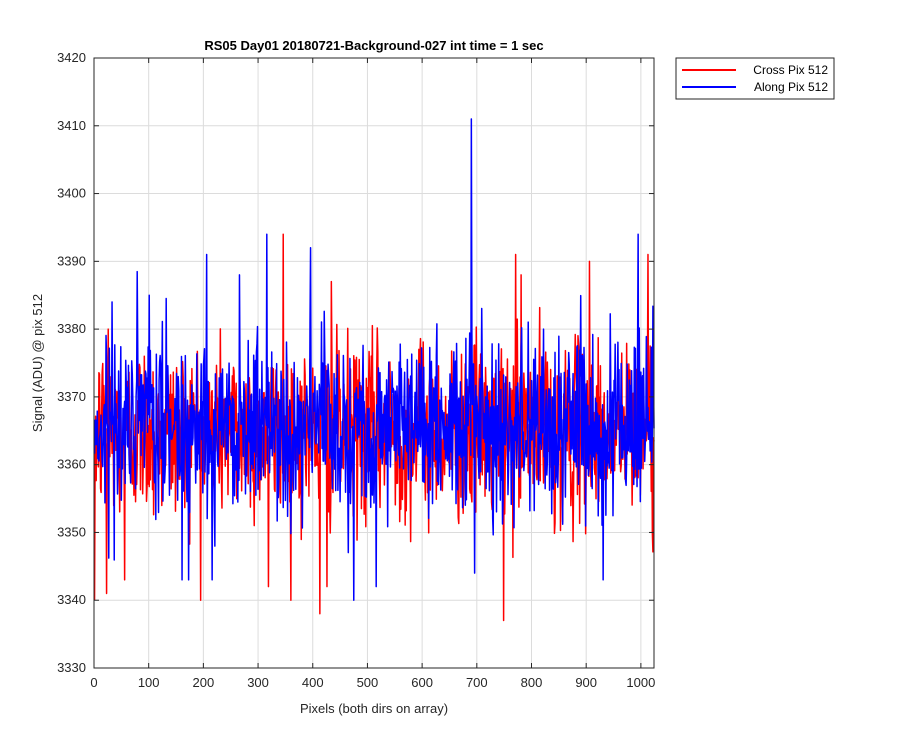 The width and height of the screenshot is (900, 750). Describe the element at coordinates (71, 599) in the screenshot. I see `y-tick-label: 3340` at that location.